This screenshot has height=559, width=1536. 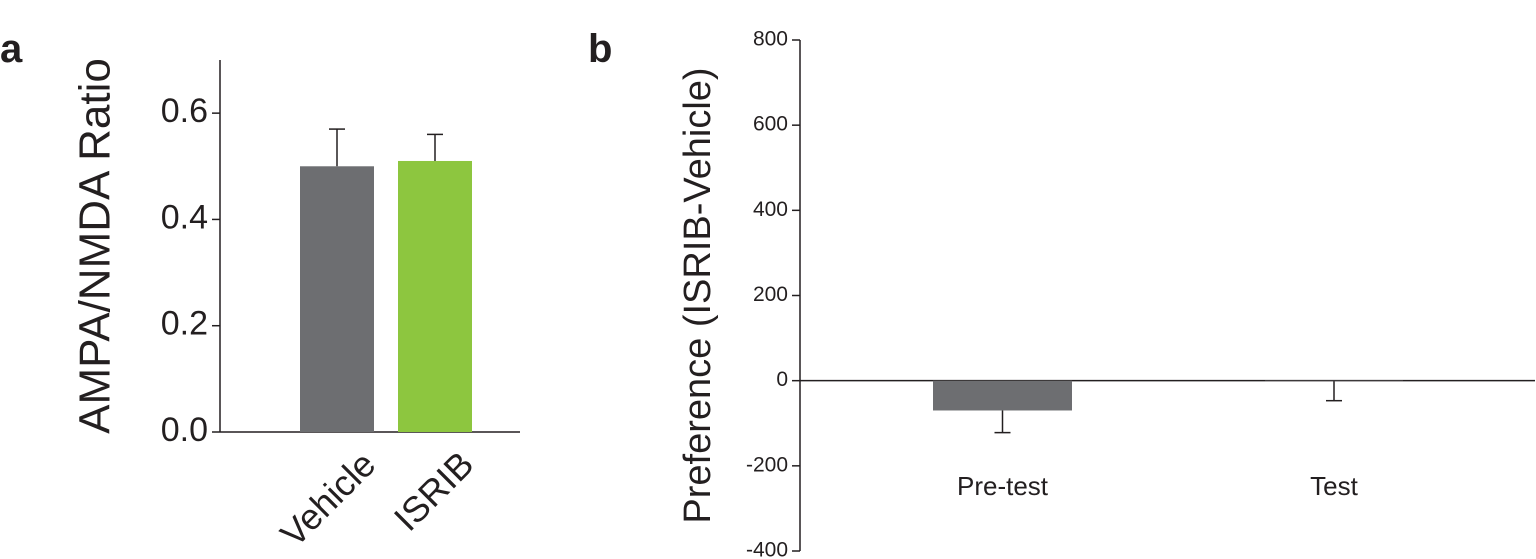 I want to click on x-tick-label: Vehicle, so click(x=327, y=498).